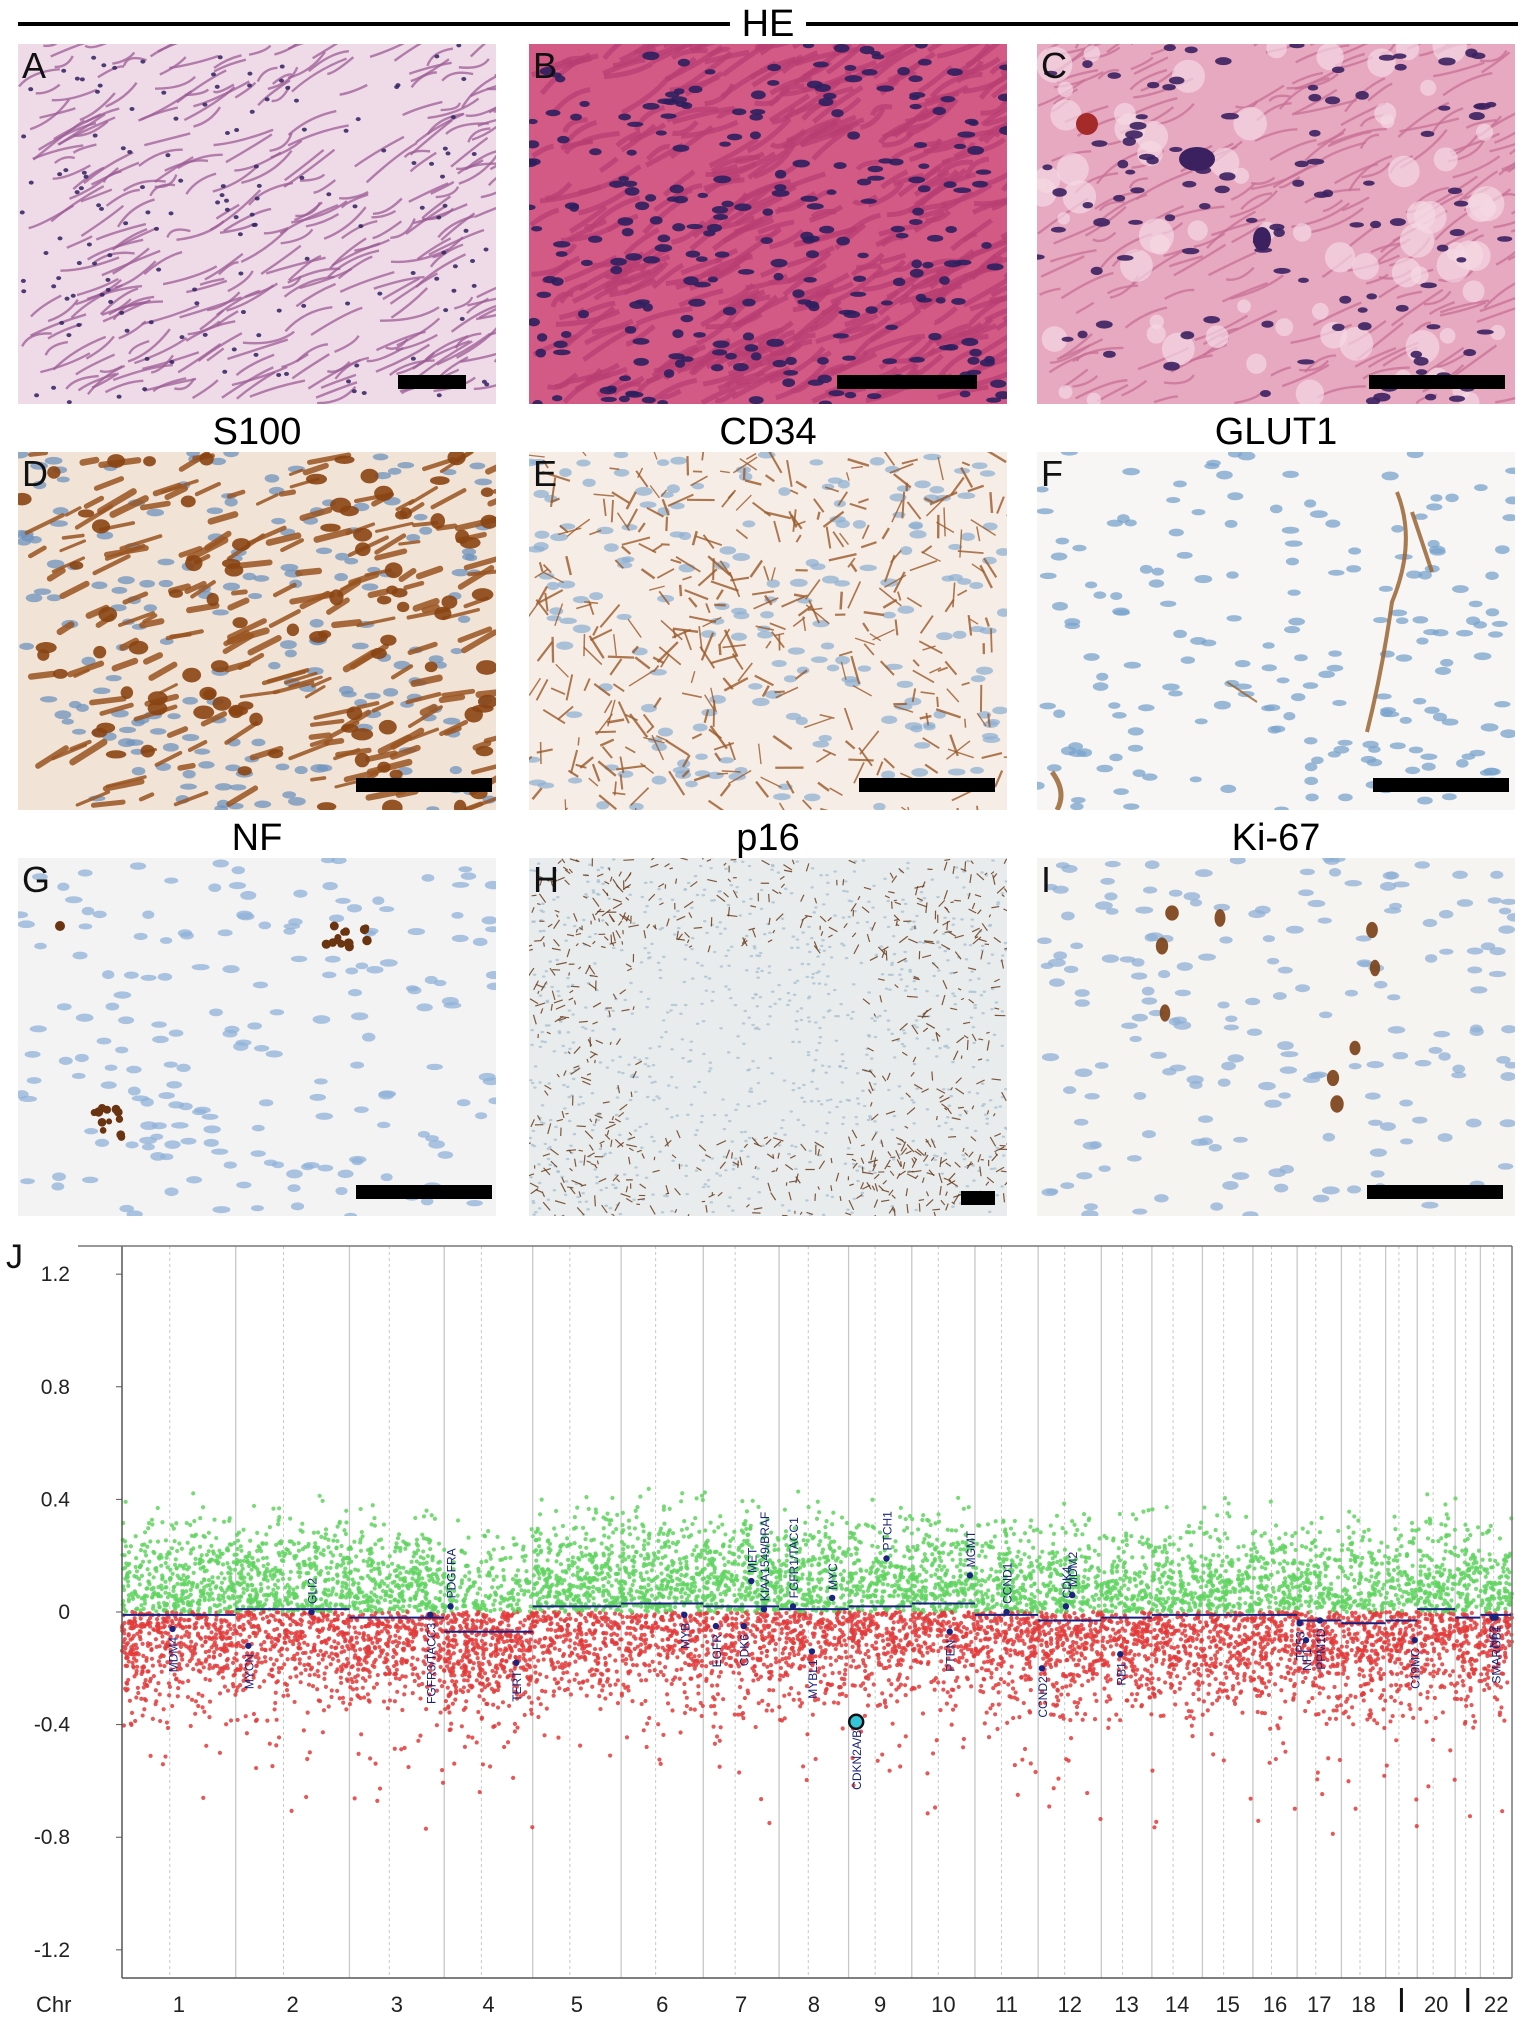 This screenshot has height=2026, width=1535. Describe the element at coordinates (768, 432) in the screenshot. I see `stain-label-cd34: CD34` at that location.